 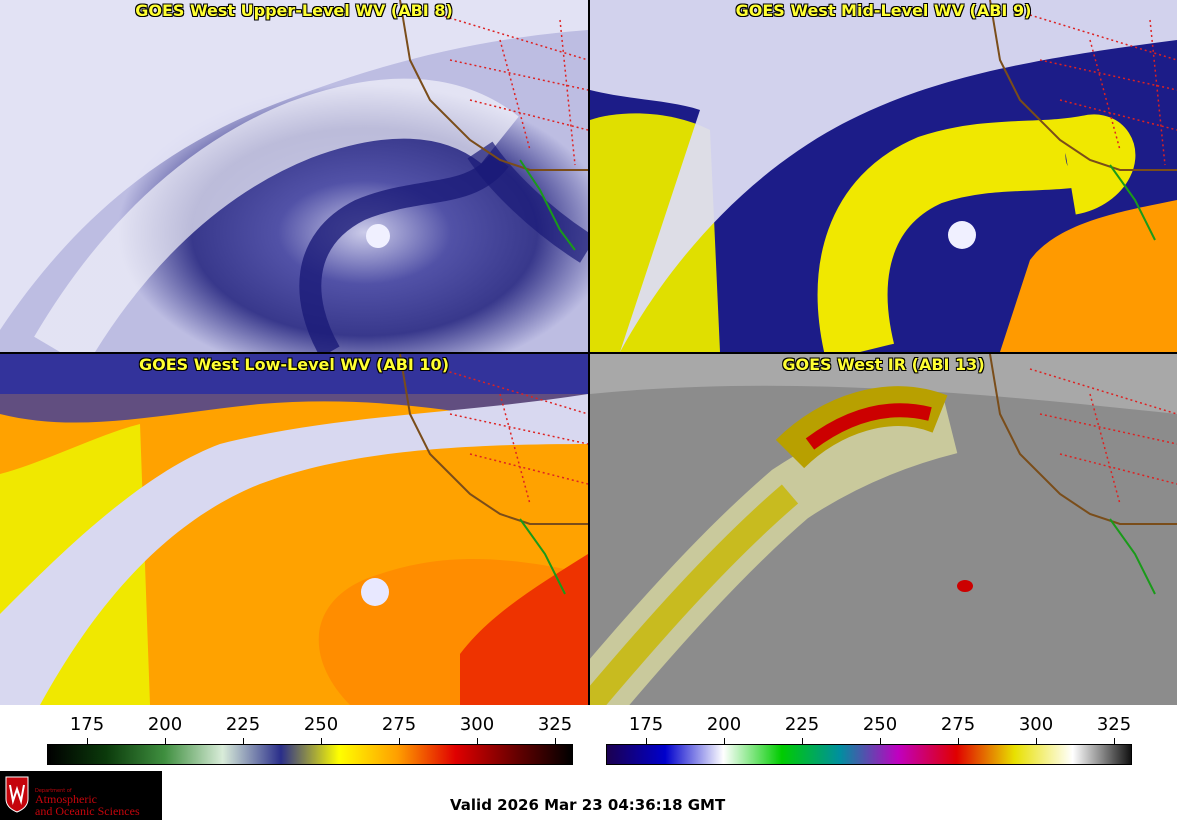 I want to click on logo-line-1: Atmospheric, so click(x=66, y=799).